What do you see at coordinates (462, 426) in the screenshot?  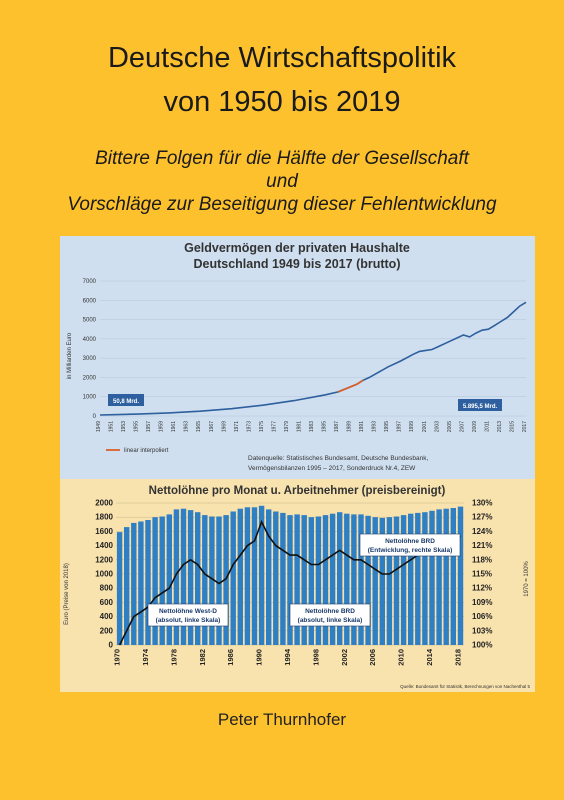 I see `x-tick-label: 2007` at bounding box center [462, 426].